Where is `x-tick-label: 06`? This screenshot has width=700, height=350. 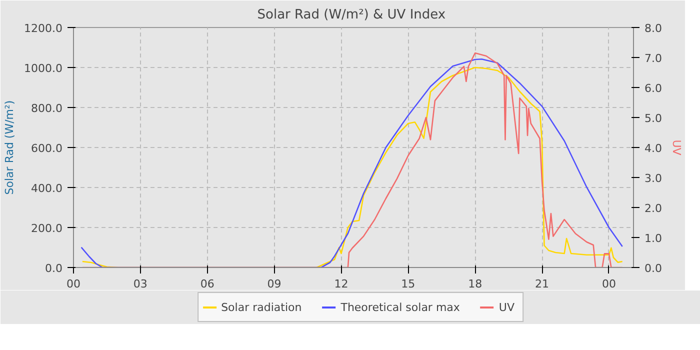 x-tick-label: 06 is located at coordinates (207, 284).